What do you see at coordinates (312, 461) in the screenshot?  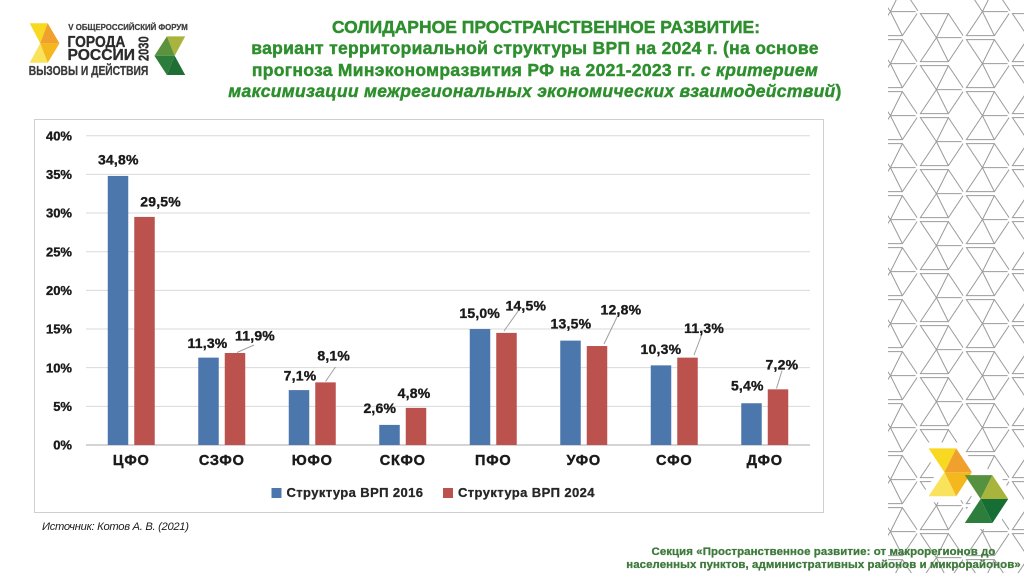 I see `svg-text: ЮФО` at bounding box center [312, 461].